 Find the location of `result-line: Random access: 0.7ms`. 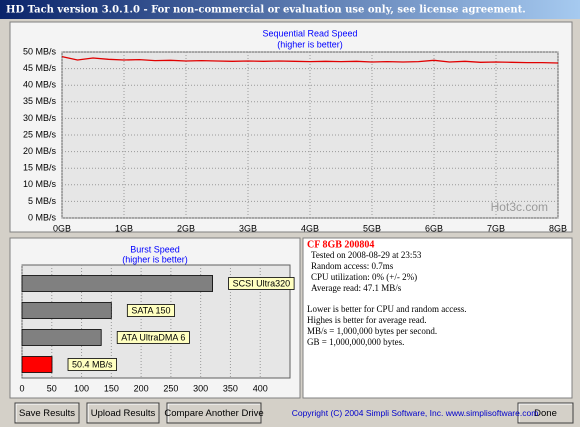

result-line: Random access: 0.7ms is located at coordinates (352, 266).